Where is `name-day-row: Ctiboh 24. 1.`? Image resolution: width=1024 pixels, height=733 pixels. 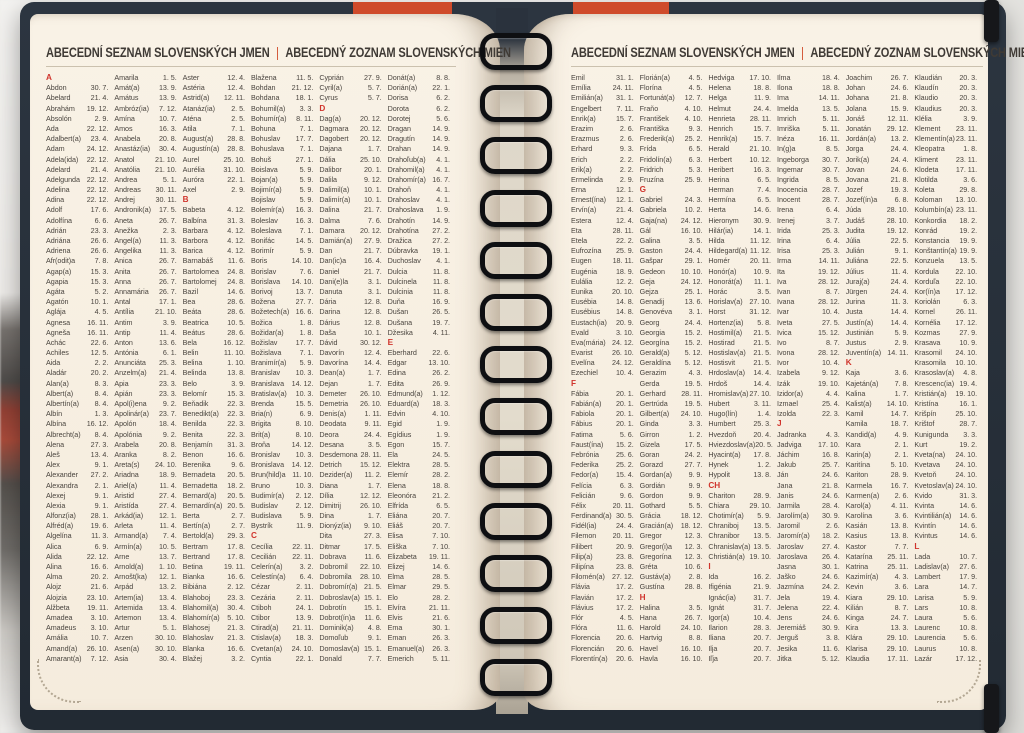 name-day-row: Ctiboh 24. 1. is located at coordinates (285, 608).